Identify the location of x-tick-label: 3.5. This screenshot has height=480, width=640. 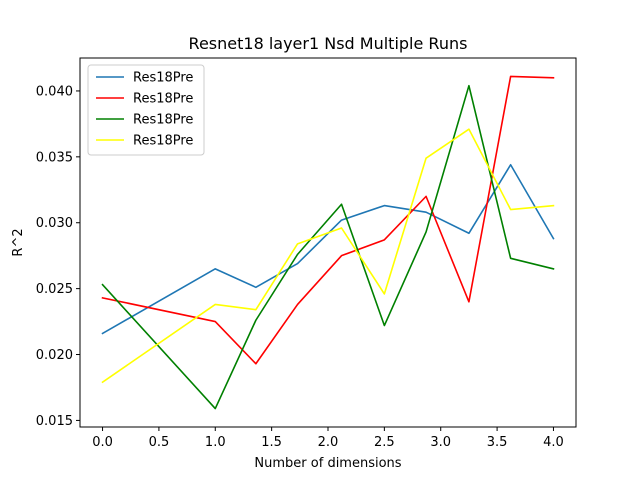
(497, 442).